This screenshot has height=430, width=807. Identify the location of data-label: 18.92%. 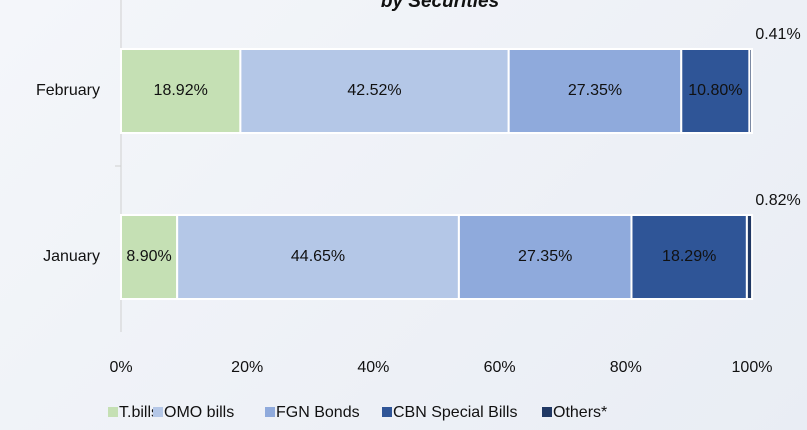
(181, 90).